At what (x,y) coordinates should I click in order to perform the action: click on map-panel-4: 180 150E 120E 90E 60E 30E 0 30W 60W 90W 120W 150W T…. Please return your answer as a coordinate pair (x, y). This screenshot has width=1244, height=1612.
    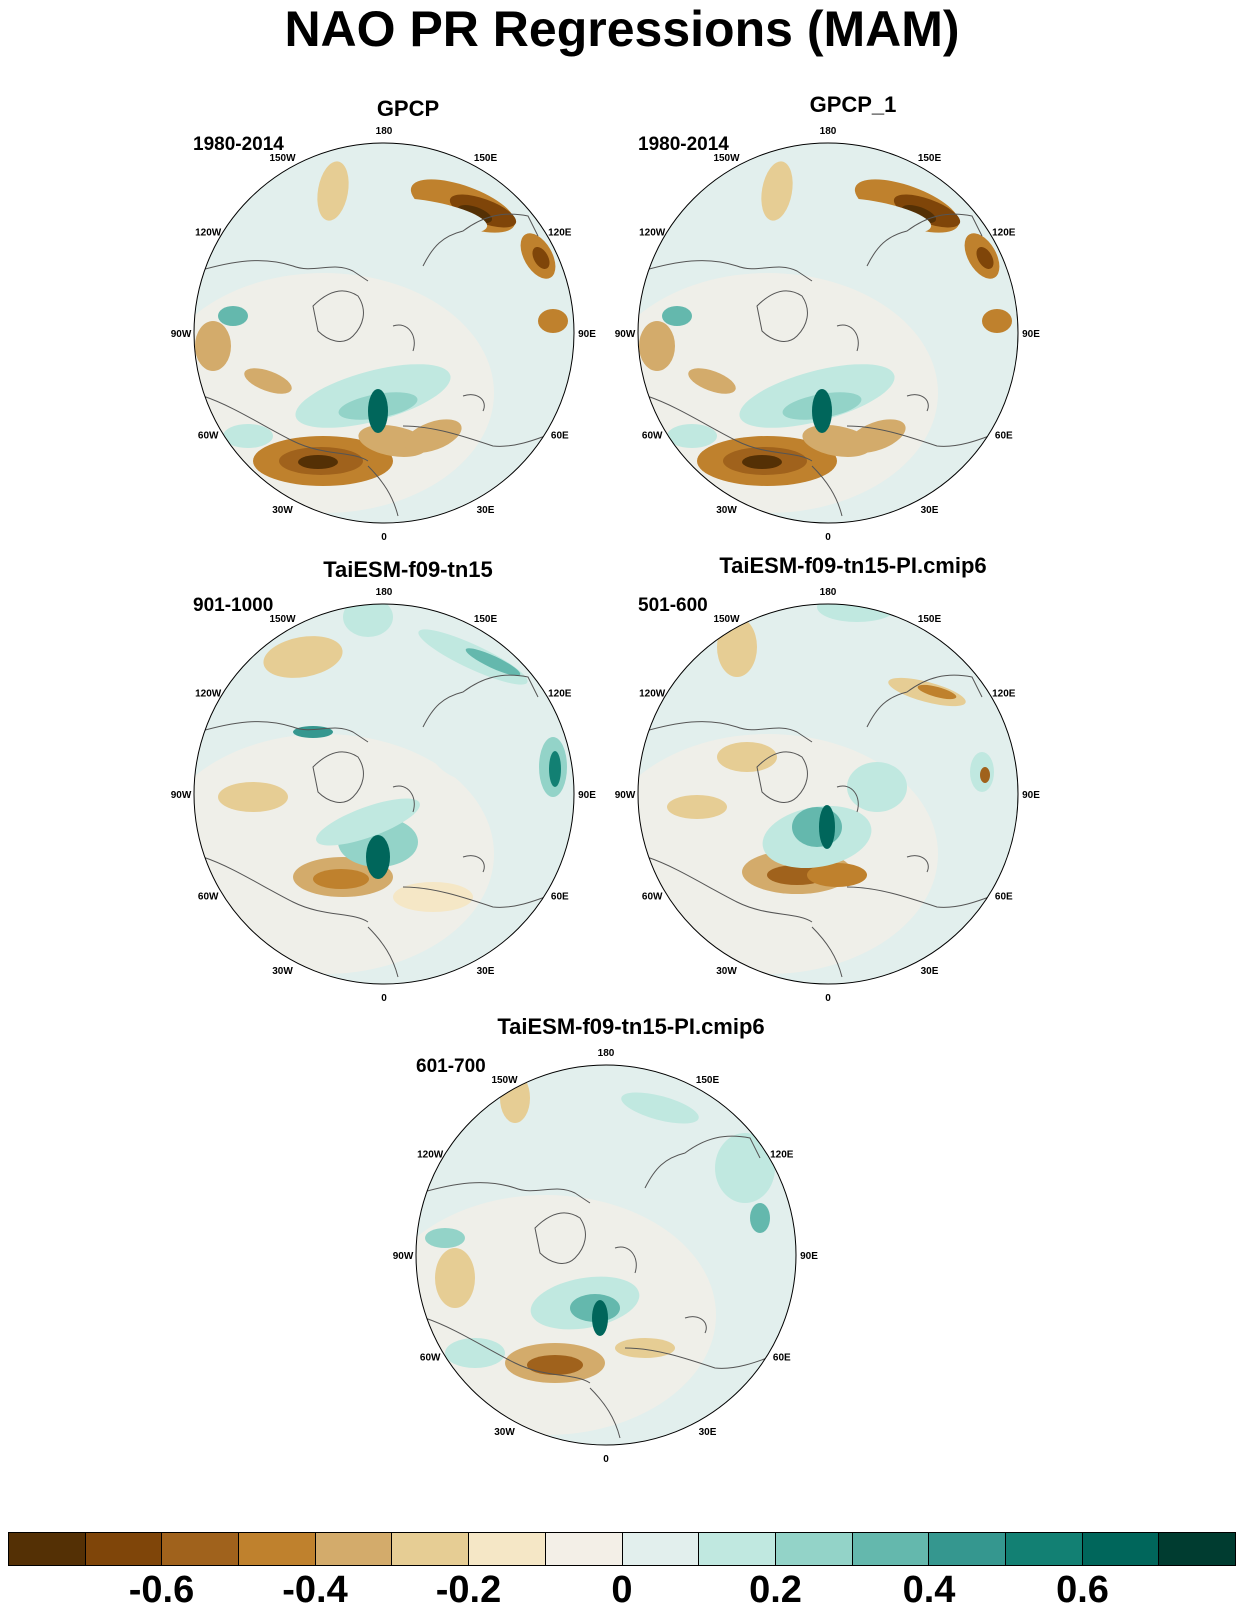
    Looking at the image, I should click on (841, 778).